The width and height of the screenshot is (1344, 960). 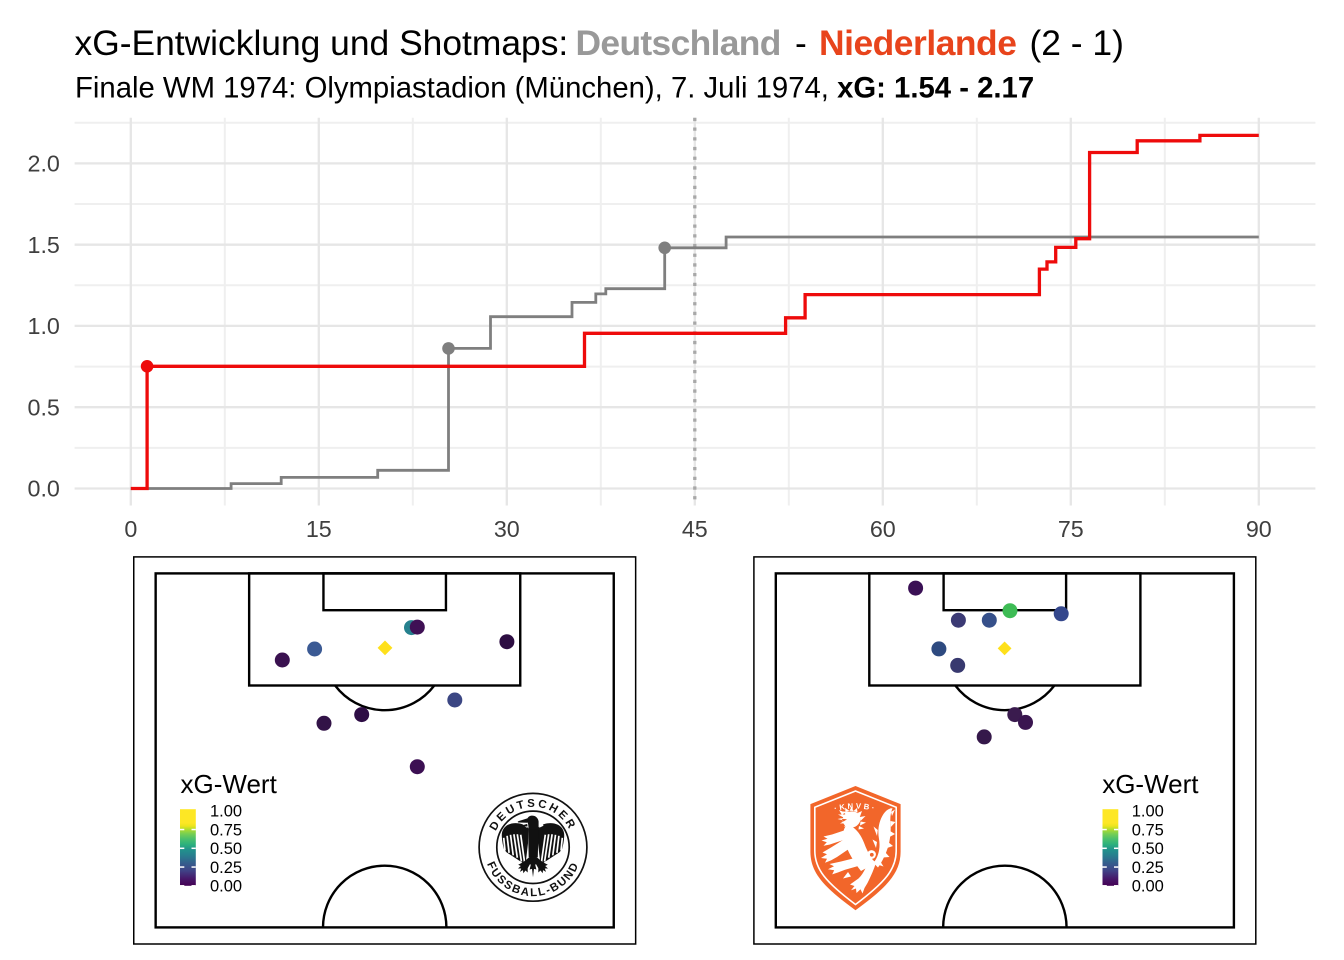 What do you see at coordinates (1071, 529) in the screenshot?
I see `svg-text: 75` at bounding box center [1071, 529].